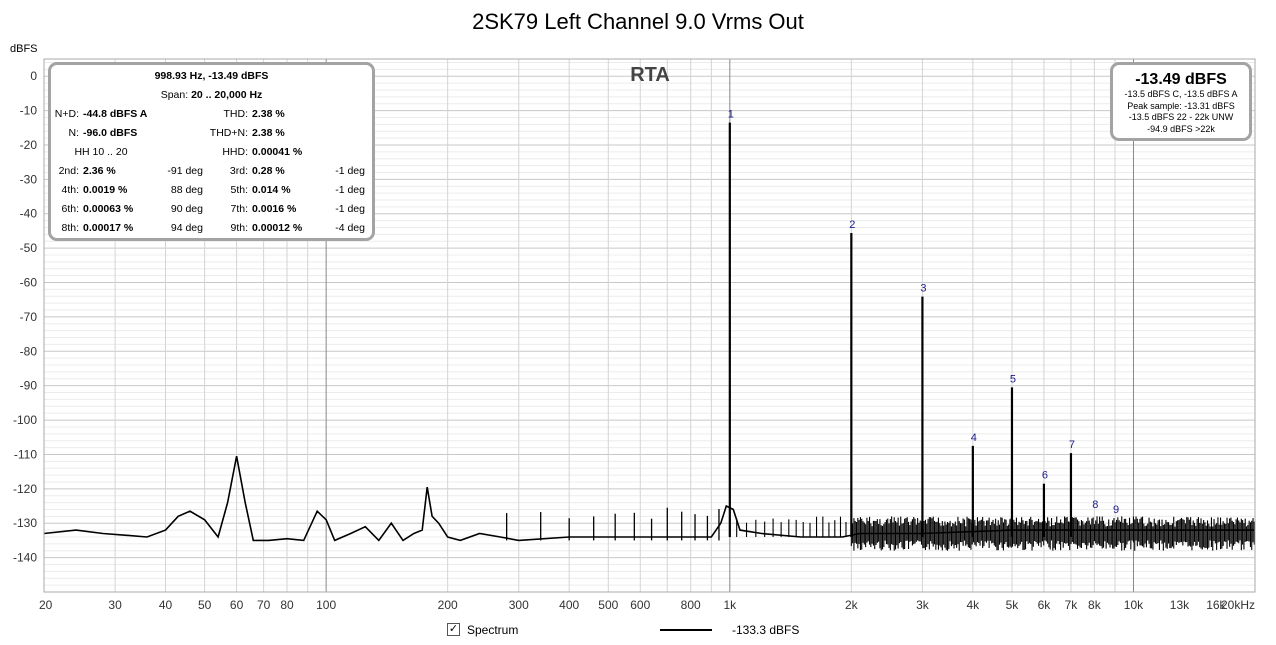  What do you see at coordinates (70, 228) in the screenshot?
I see `h8-label: 8th:` at bounding box center [70, 228].